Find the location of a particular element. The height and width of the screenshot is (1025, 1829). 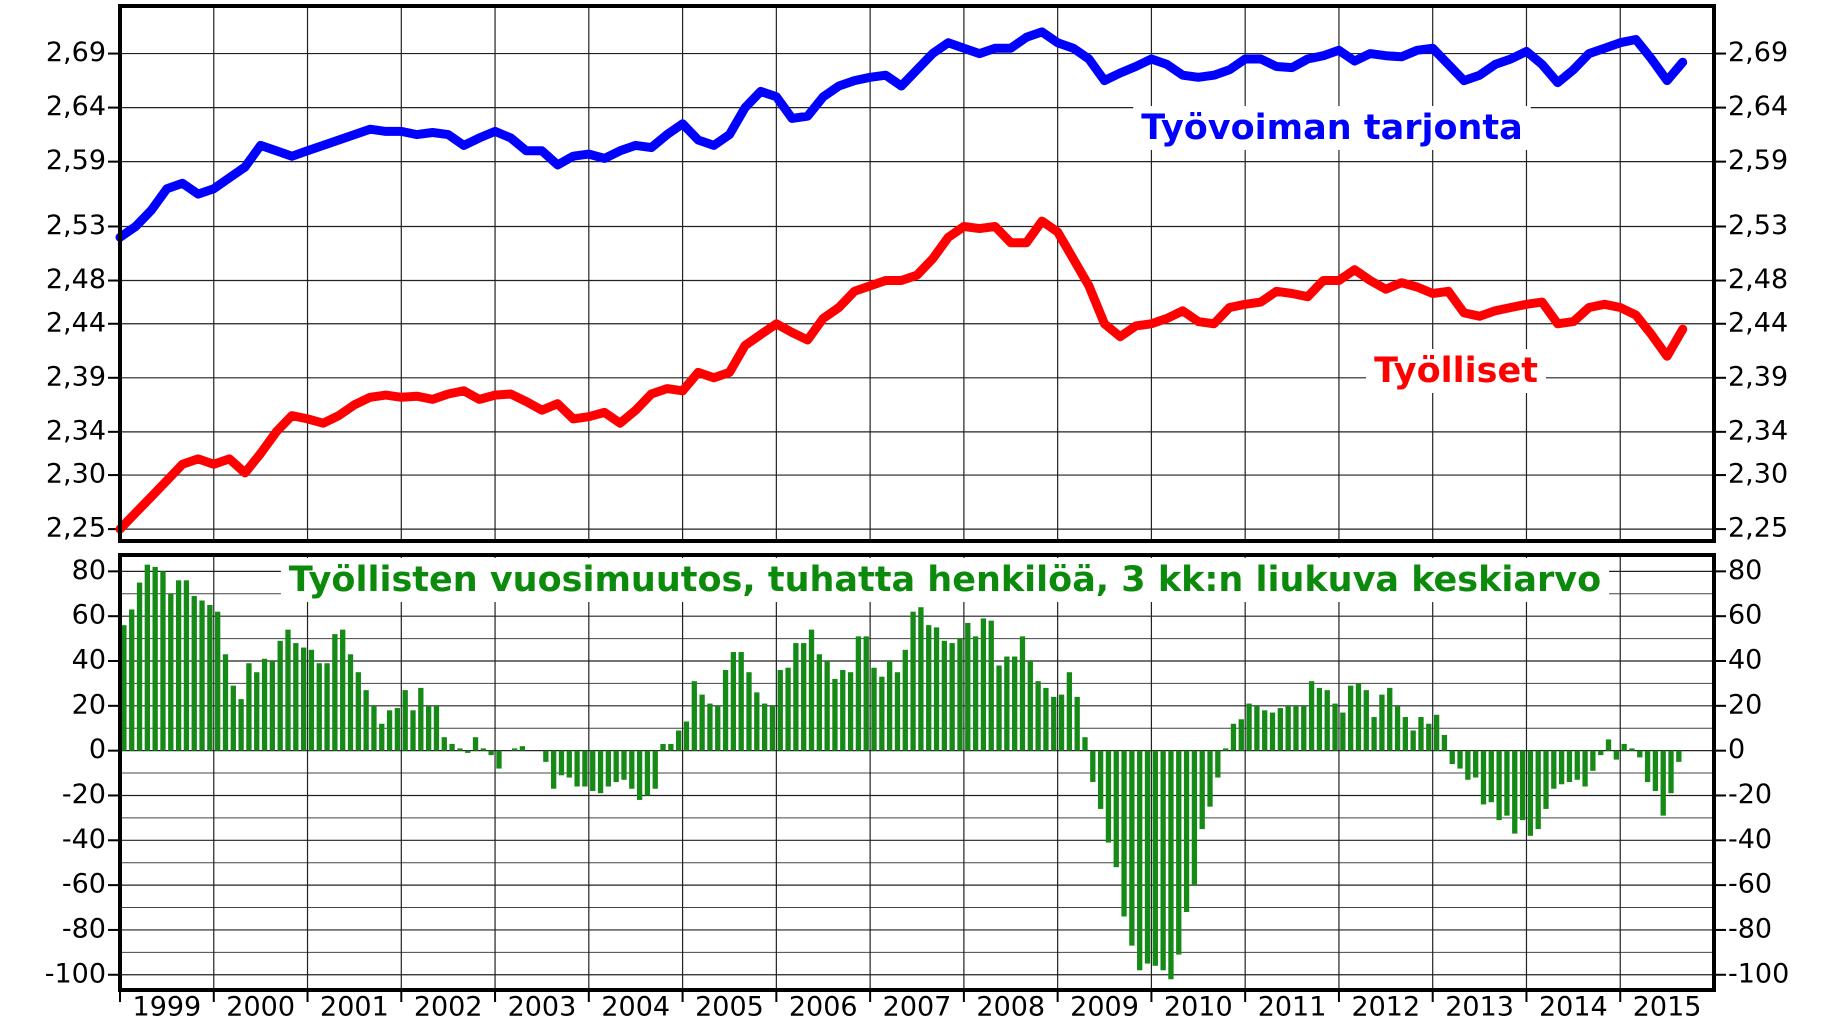

y-tick-label: 0 is located at coordinates (97, 749).